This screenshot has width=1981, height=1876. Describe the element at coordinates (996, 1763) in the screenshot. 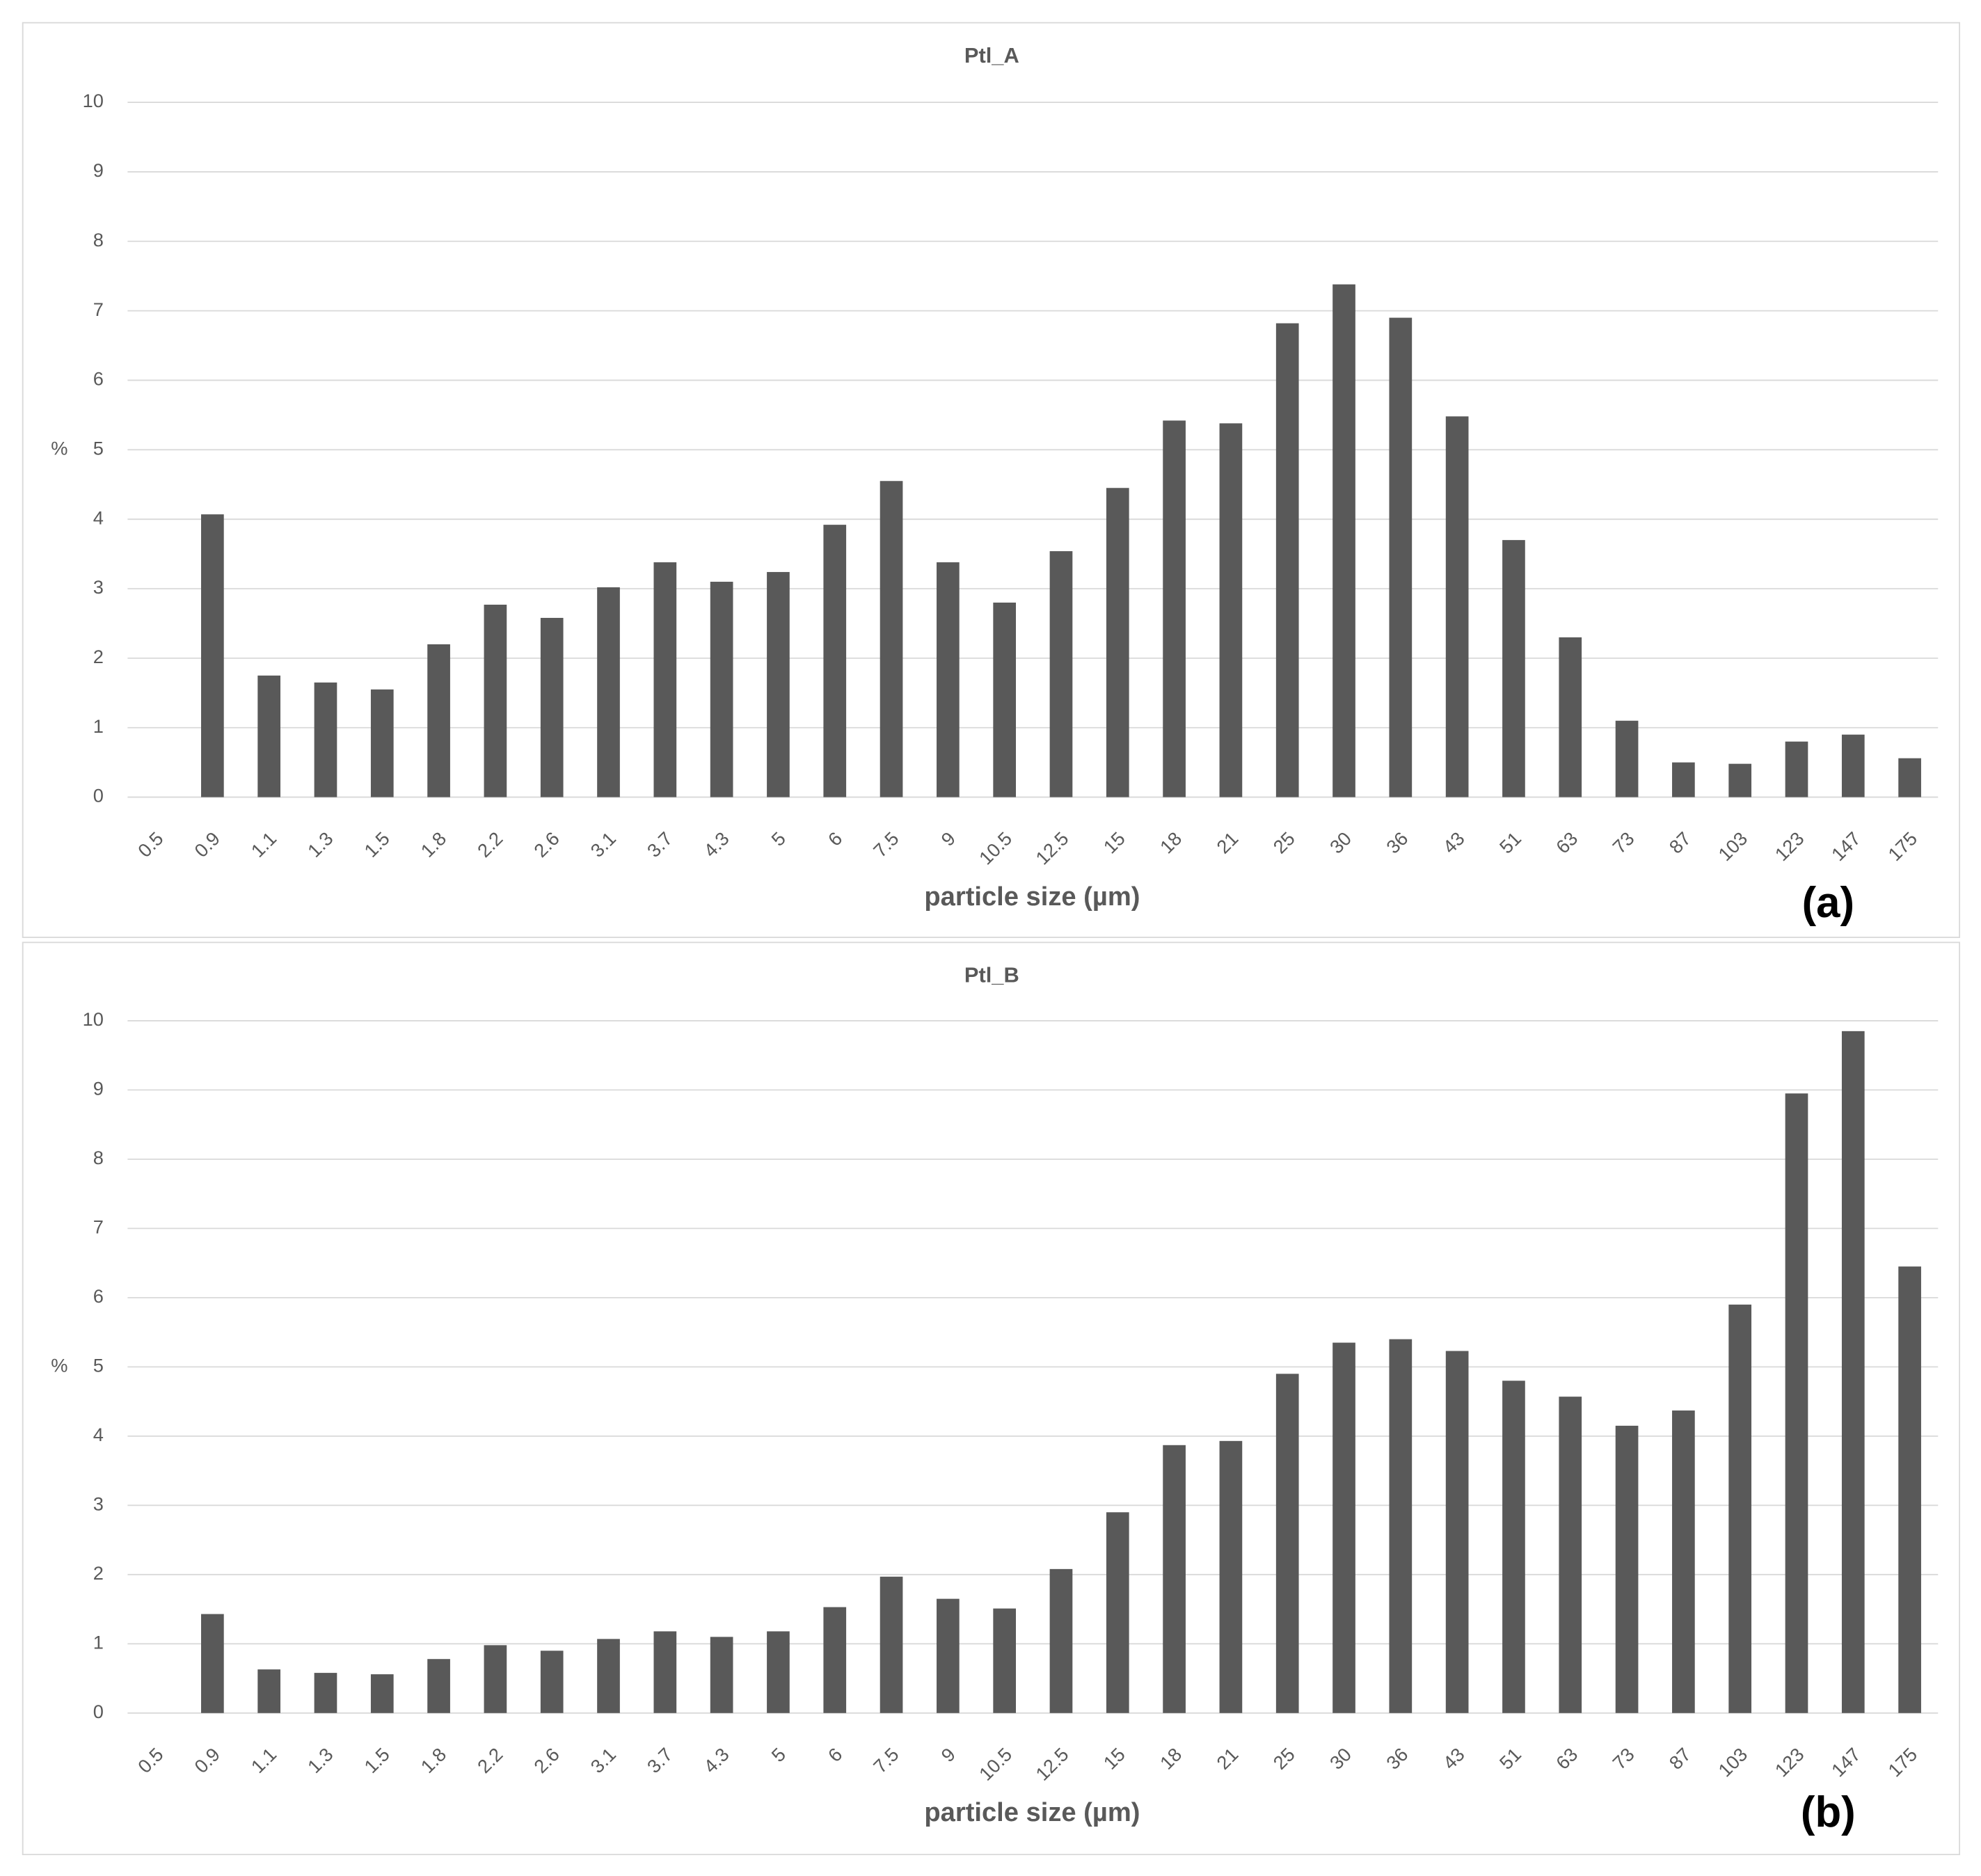

I see `x-tick-label: 10.5` at that location.